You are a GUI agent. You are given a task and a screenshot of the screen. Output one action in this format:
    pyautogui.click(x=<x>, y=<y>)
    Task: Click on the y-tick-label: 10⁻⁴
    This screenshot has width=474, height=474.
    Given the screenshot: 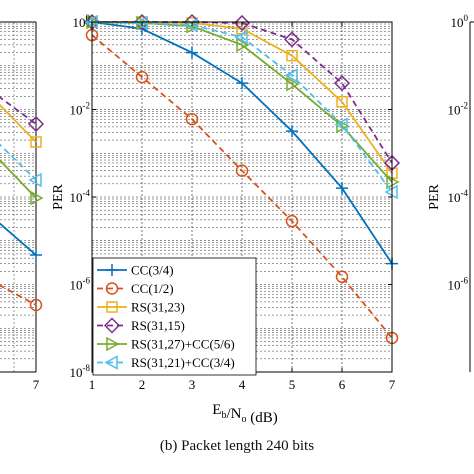 What is the action you would take?
    pyautogui.click(x=80, y=196)
    